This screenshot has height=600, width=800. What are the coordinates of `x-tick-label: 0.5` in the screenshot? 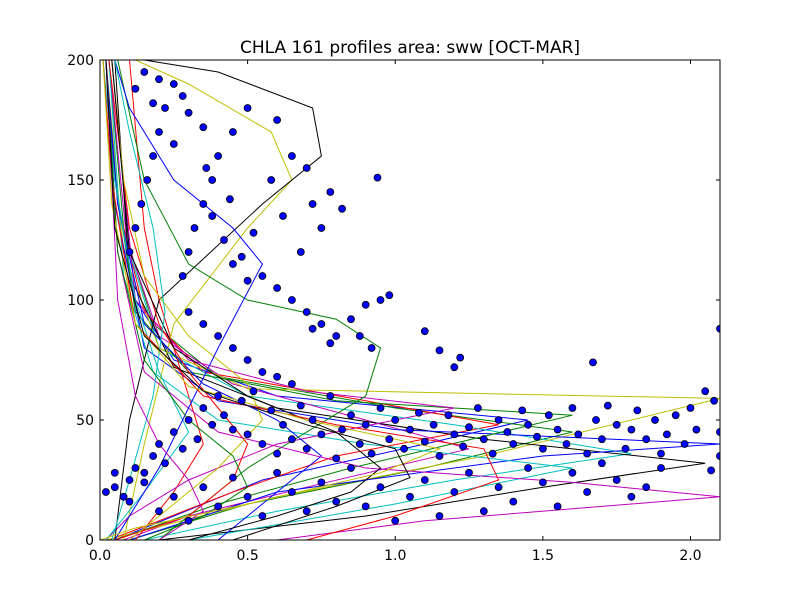 It's located at (247, 556).